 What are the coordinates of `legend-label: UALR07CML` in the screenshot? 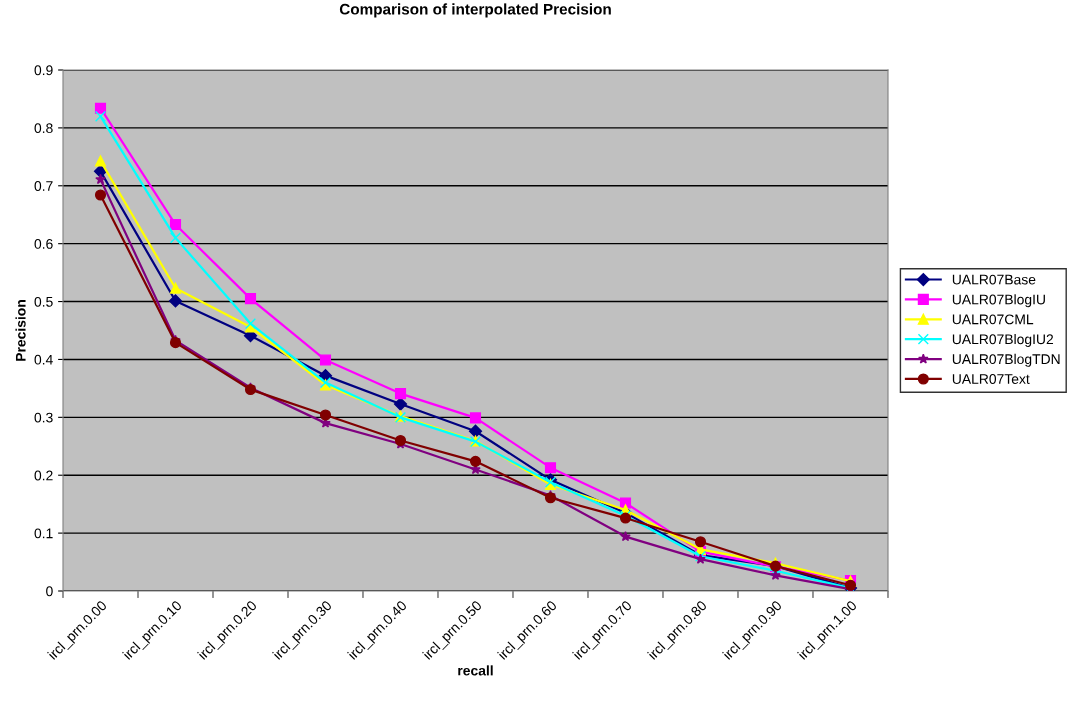 It's located at (993, 319).